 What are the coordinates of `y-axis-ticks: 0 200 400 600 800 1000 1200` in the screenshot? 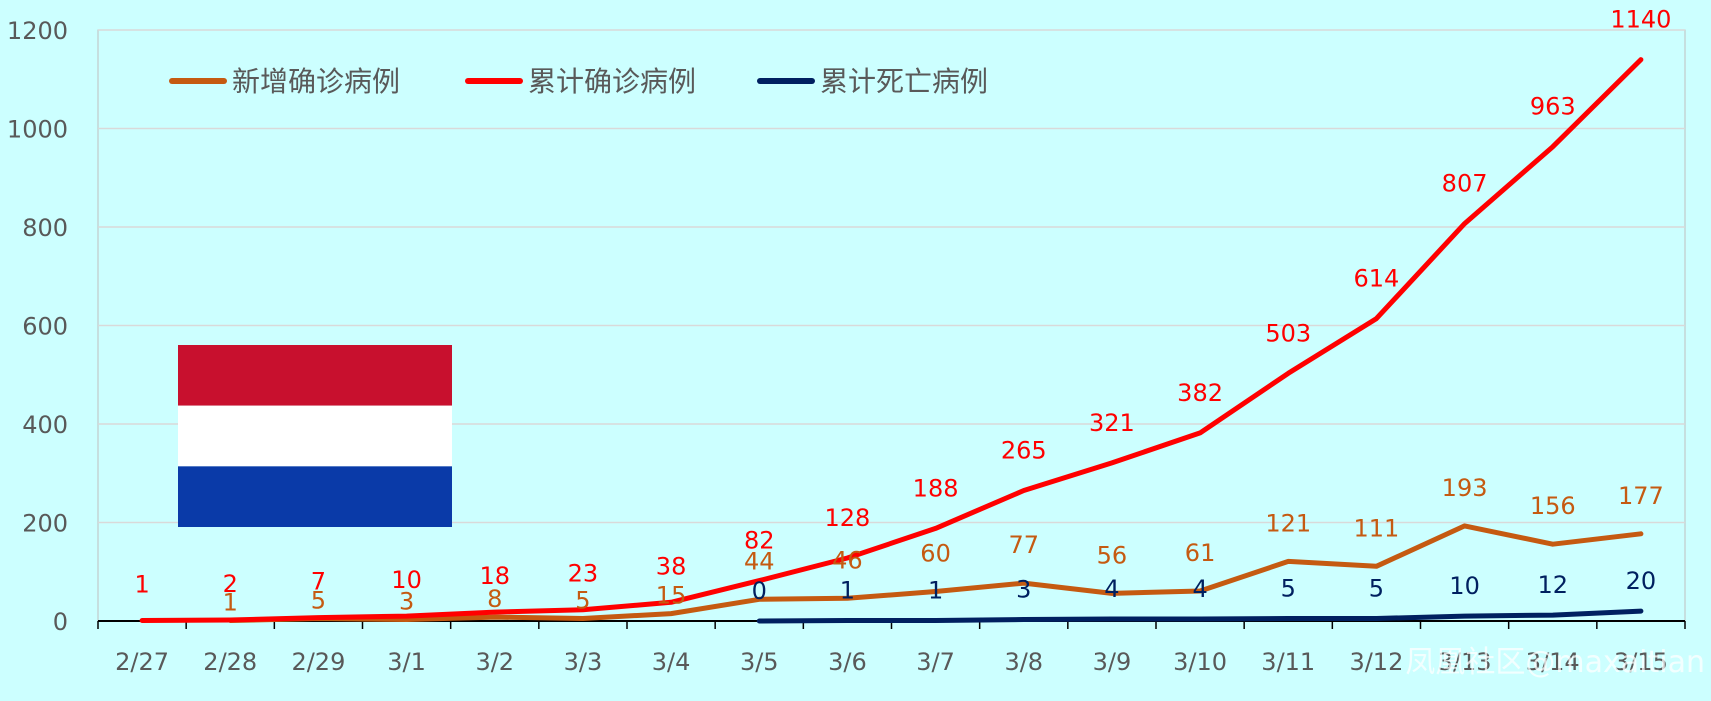 It's located at (37, 326).